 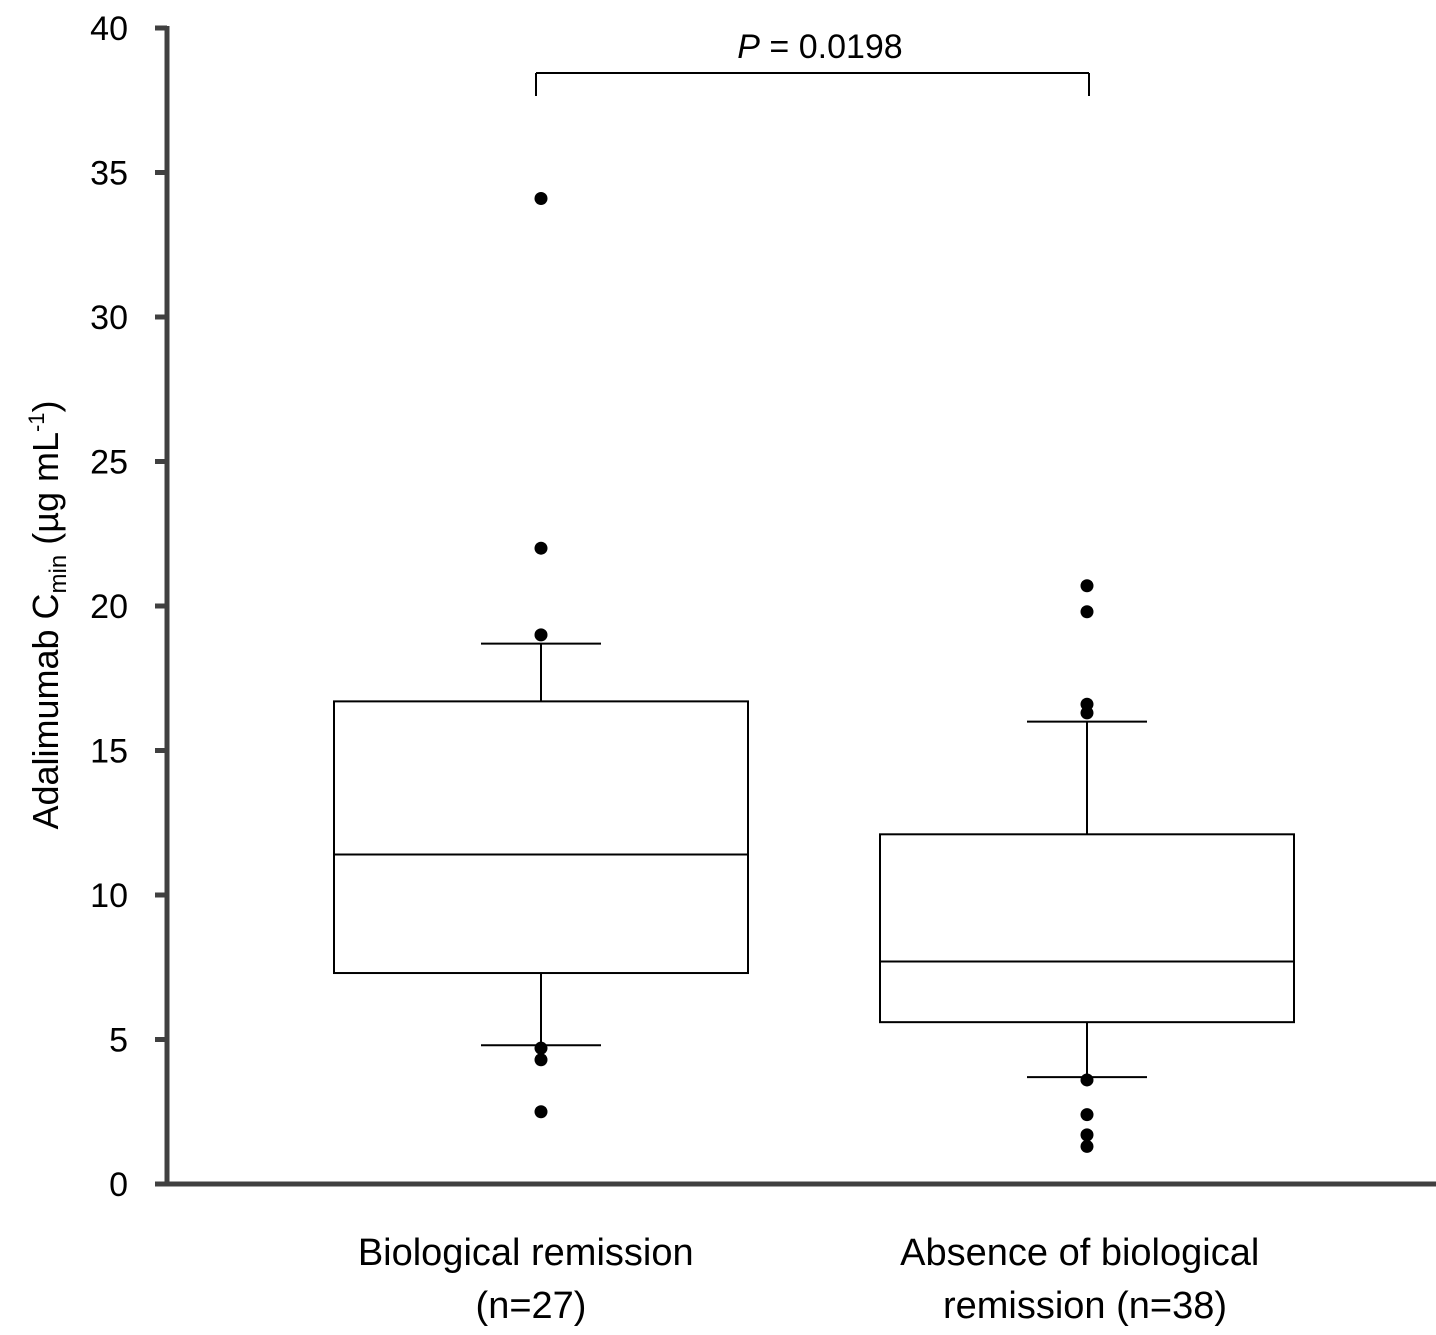 I want to click on y-tick-label-0: 0, so click(x=118, y=1185).